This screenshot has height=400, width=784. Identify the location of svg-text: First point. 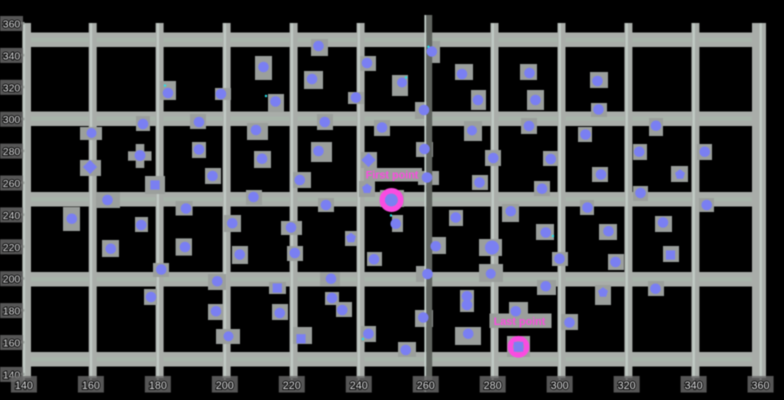
(392, 176).